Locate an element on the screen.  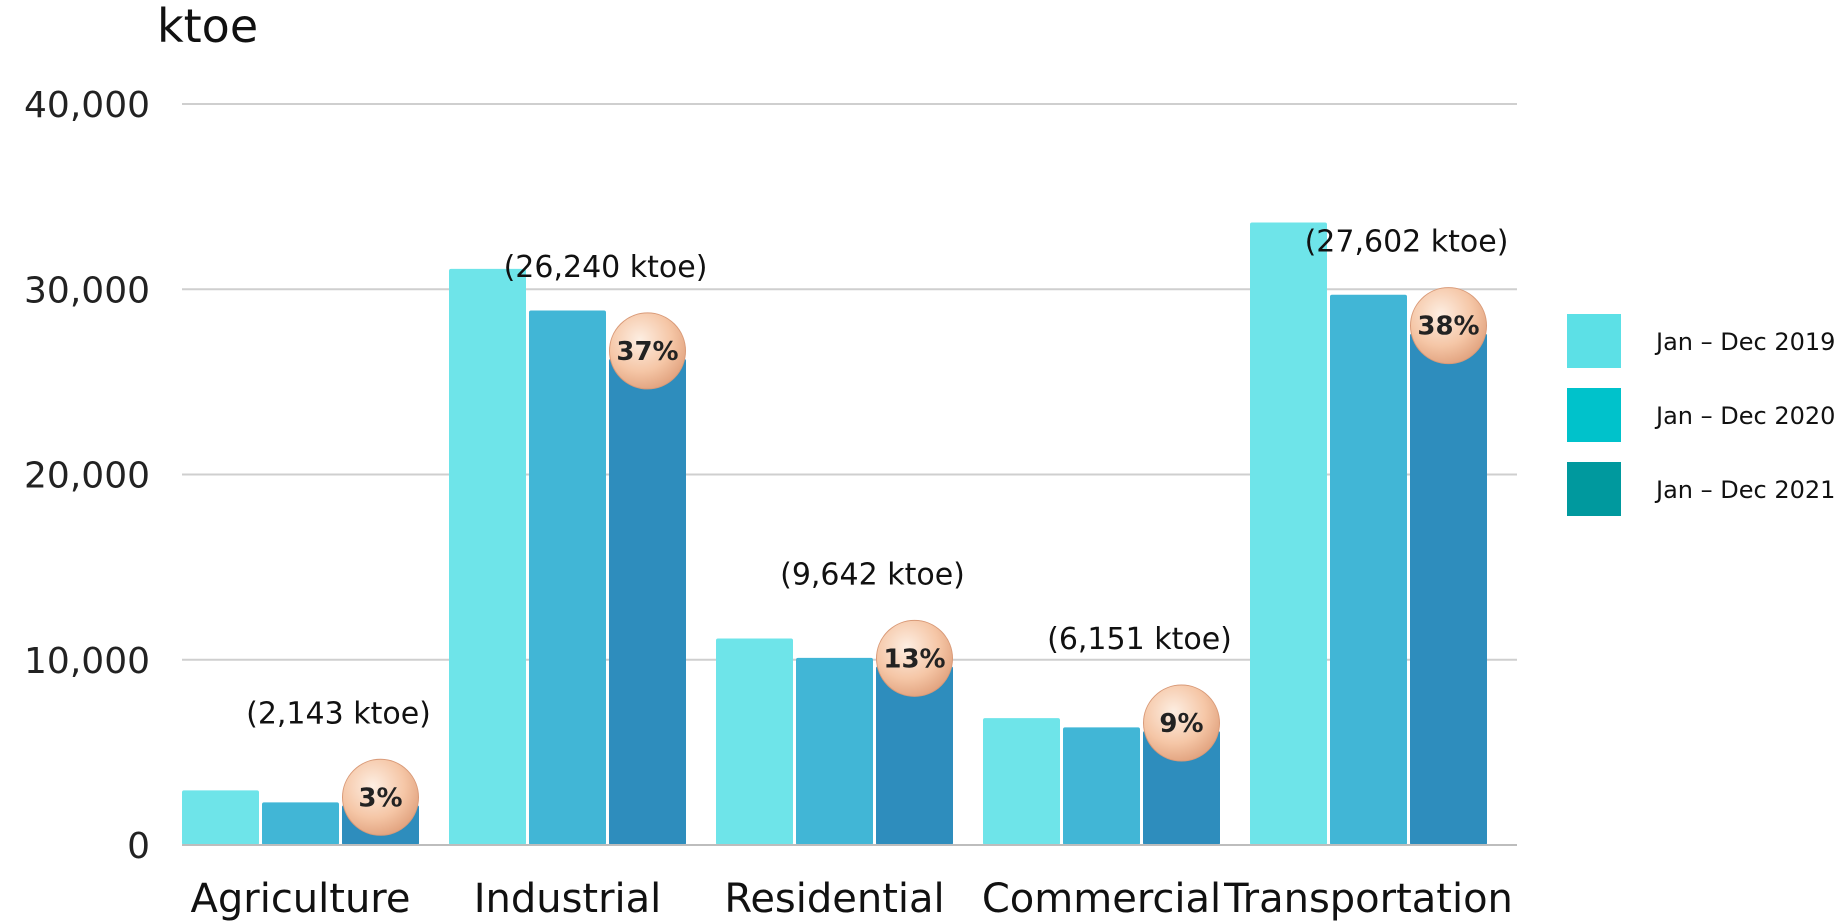
y-tick-label: 40,000 is located at coordinates (87, 105).